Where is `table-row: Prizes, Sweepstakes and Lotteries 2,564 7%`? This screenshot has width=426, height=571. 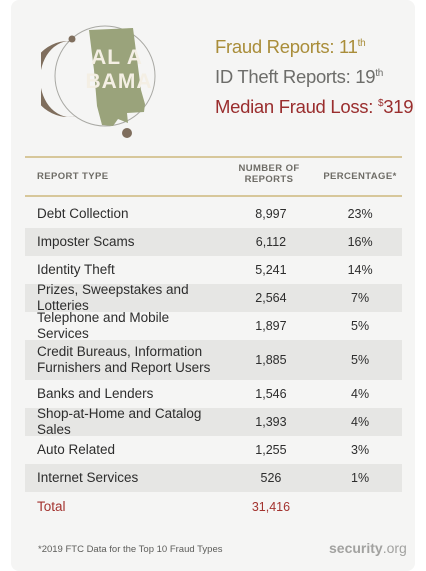
table-row: Prizes, Sweepstakes and Lotteries 2,564 7% is located at coordinates (213, 297).